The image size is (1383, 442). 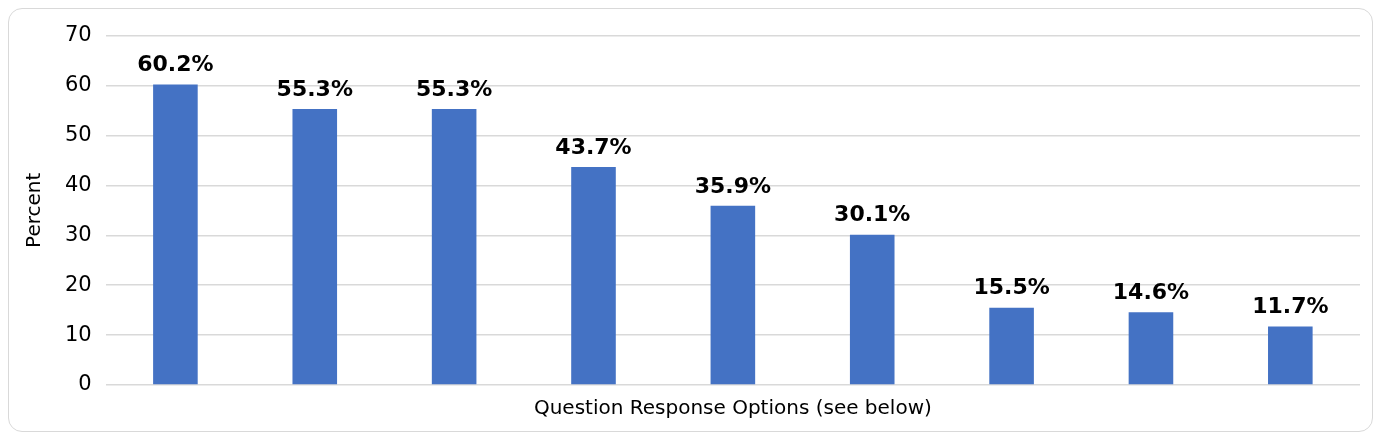 I want to click on data-label: 30.1%, so click(x=872, y=214).